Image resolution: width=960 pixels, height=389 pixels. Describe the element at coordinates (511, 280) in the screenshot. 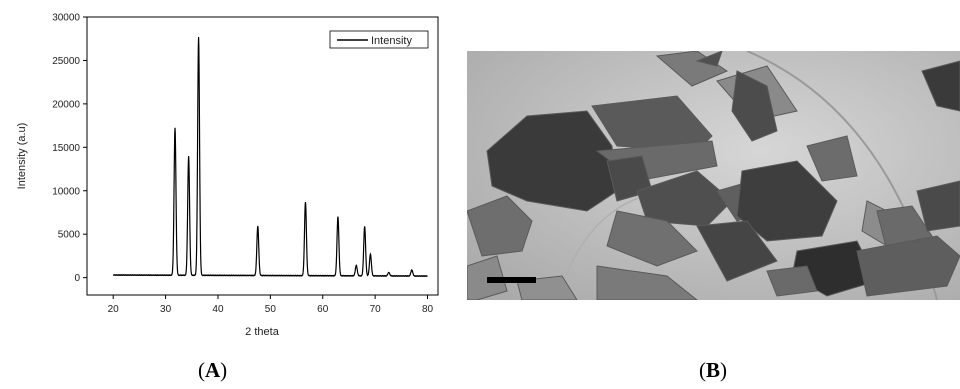

I see `scale-bar` at that location.